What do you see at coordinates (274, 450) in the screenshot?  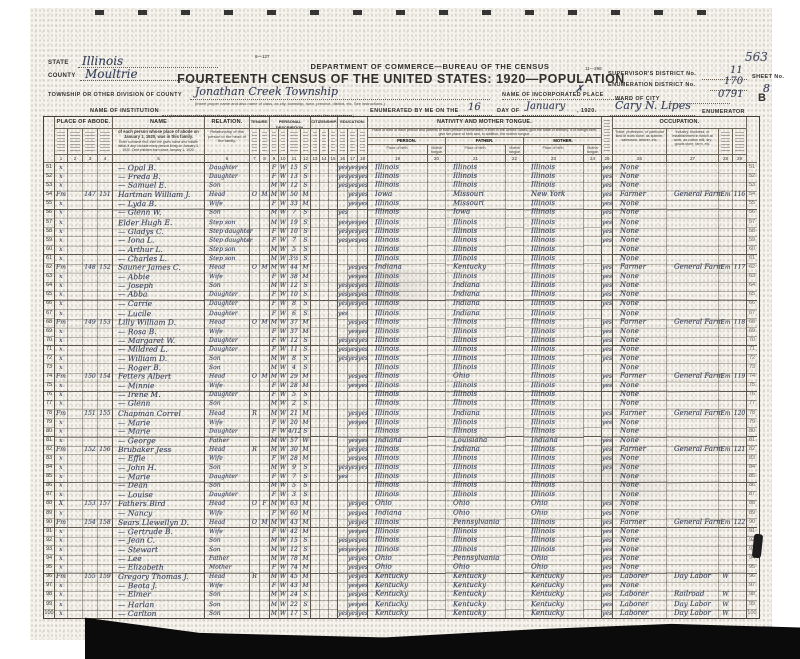 I see `sex: M` at bounding box center [274, 450].